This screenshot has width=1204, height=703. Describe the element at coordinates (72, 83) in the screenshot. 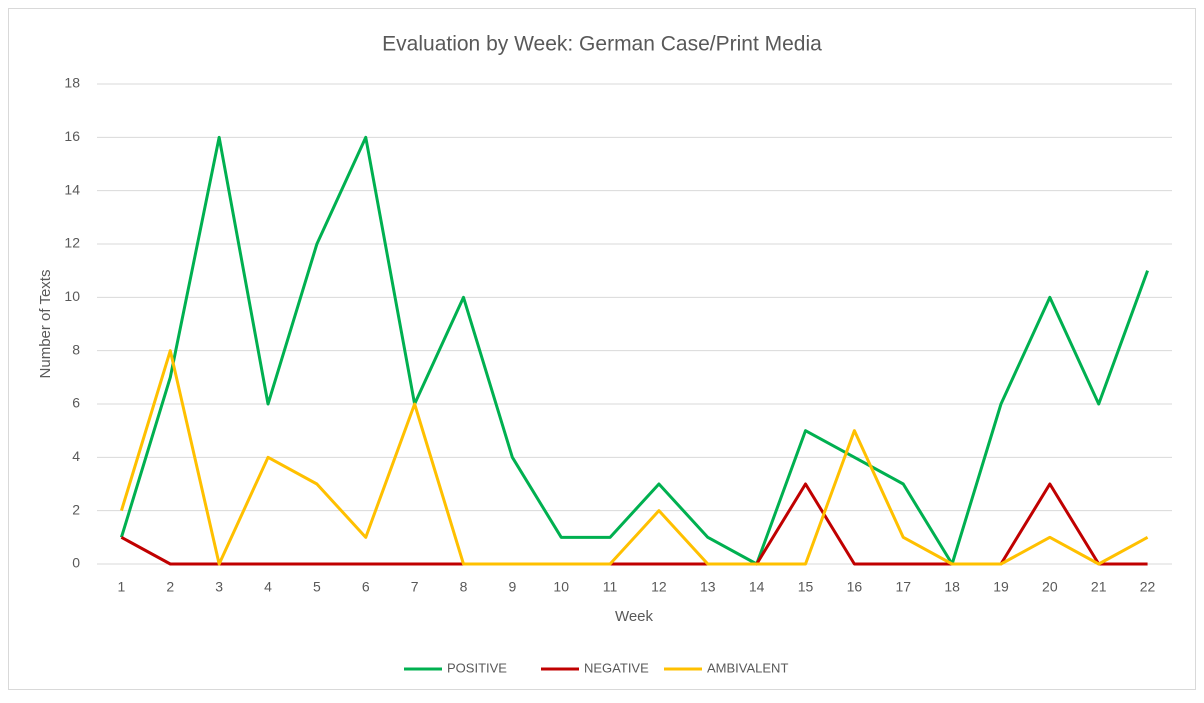

I see `y-tick-label: 18` at that location.